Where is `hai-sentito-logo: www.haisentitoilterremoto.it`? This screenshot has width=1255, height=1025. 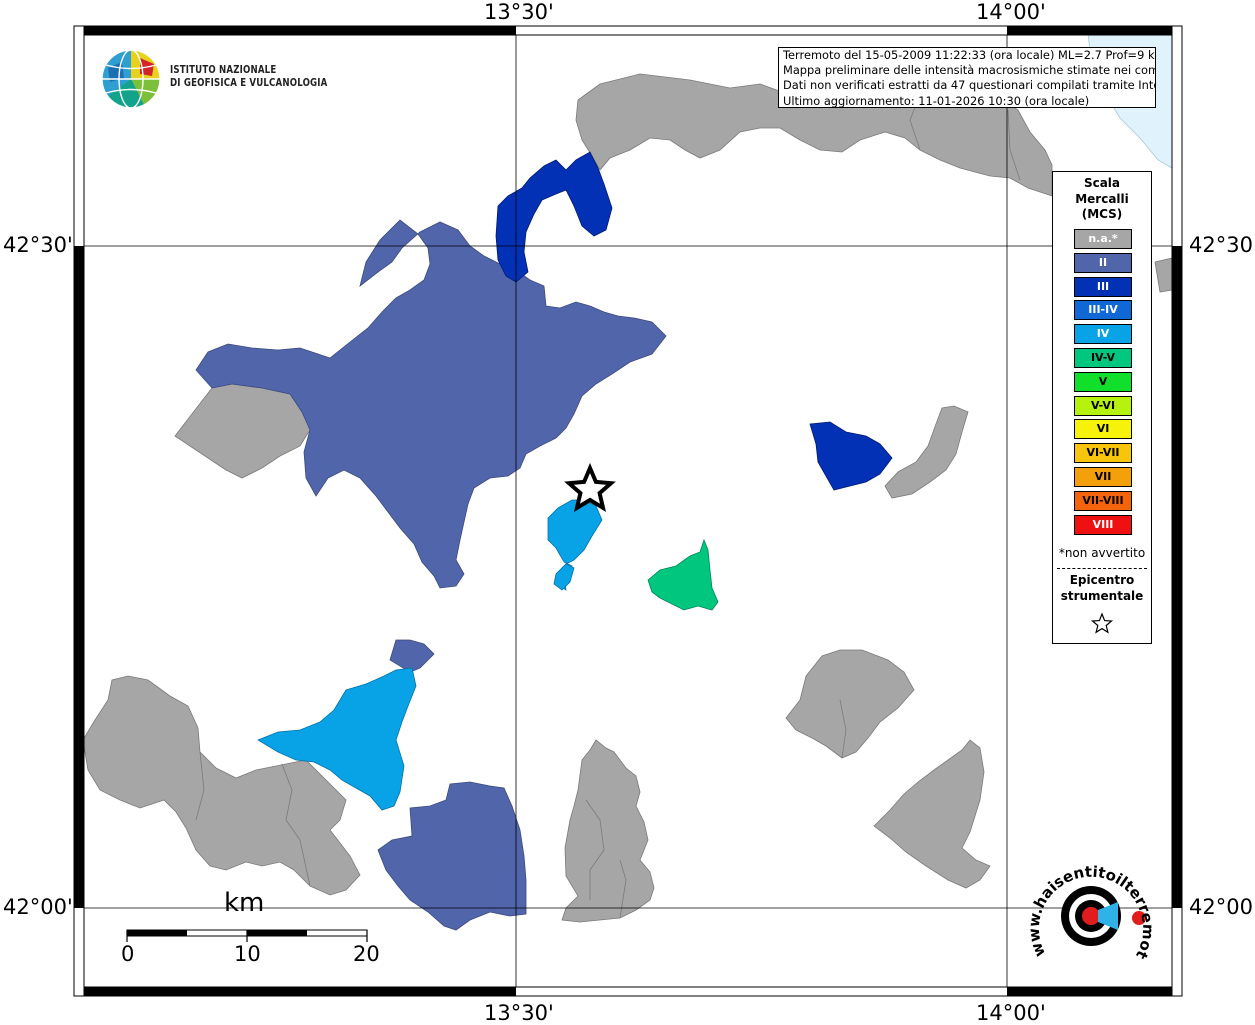
hai-sentito-logo: www.haisentitoilterremoto.it is located at coordinates (1089, 911).